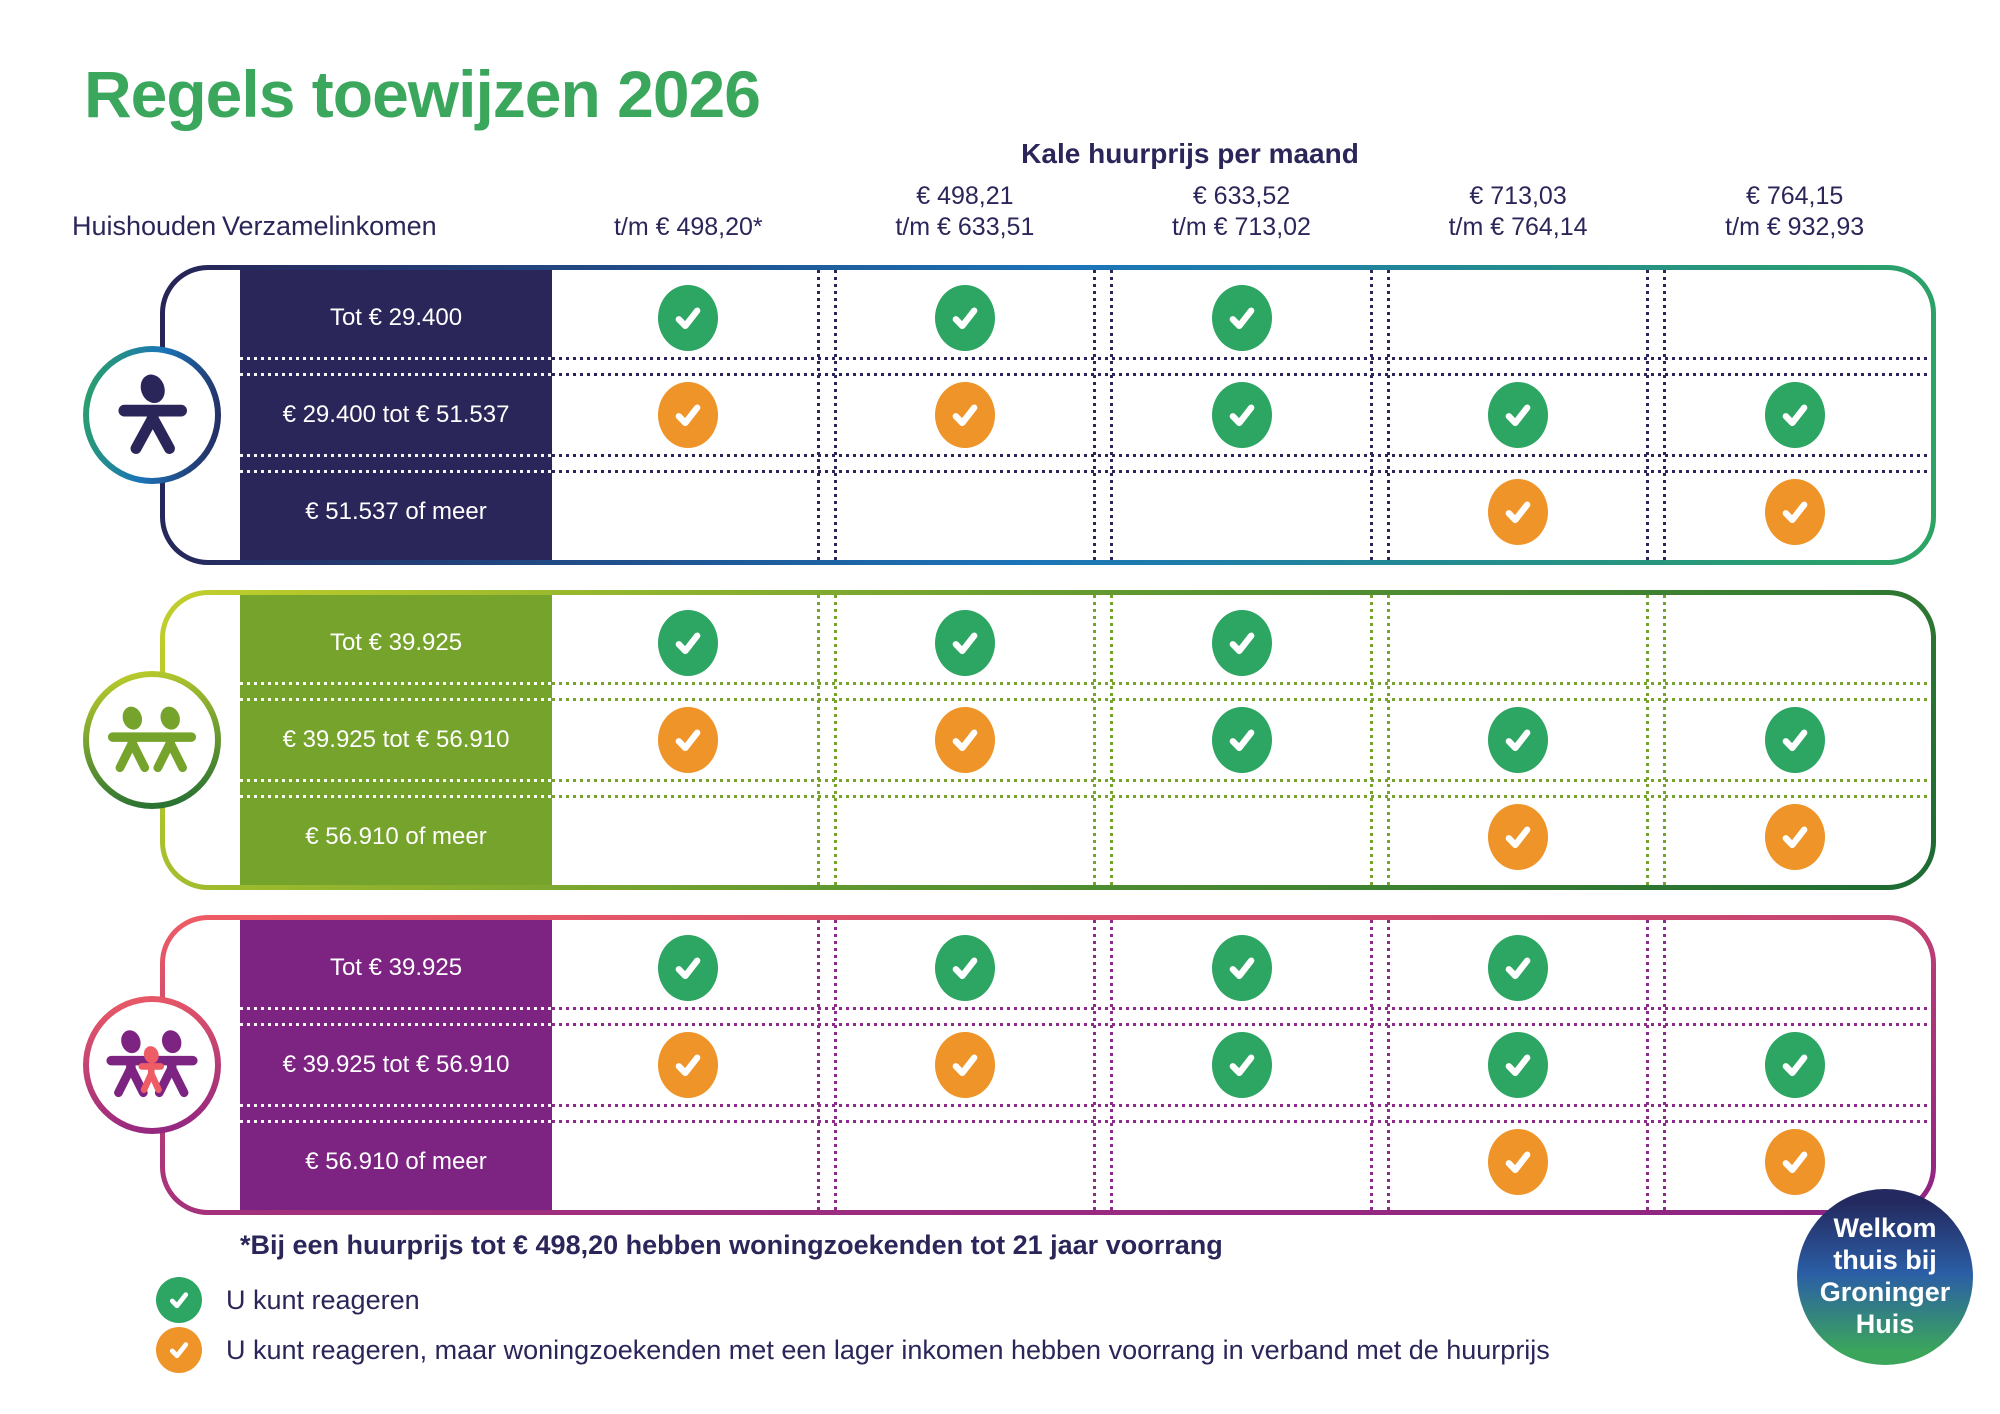  Describe the element at coordinates (396, 511) in the screenshot. I see `income-range-label: € 51.537 of meer` at that location.